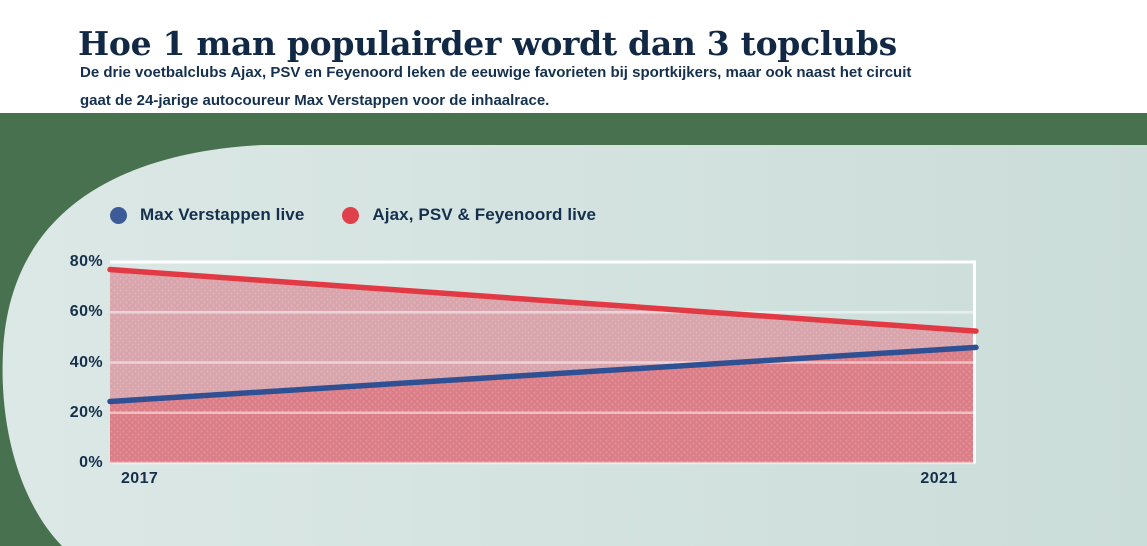 This screenshot has width=1147, height=546. I want to click on legend-item-clubs: Ajax, PSV & Feyenoord live, so click(469, 215).